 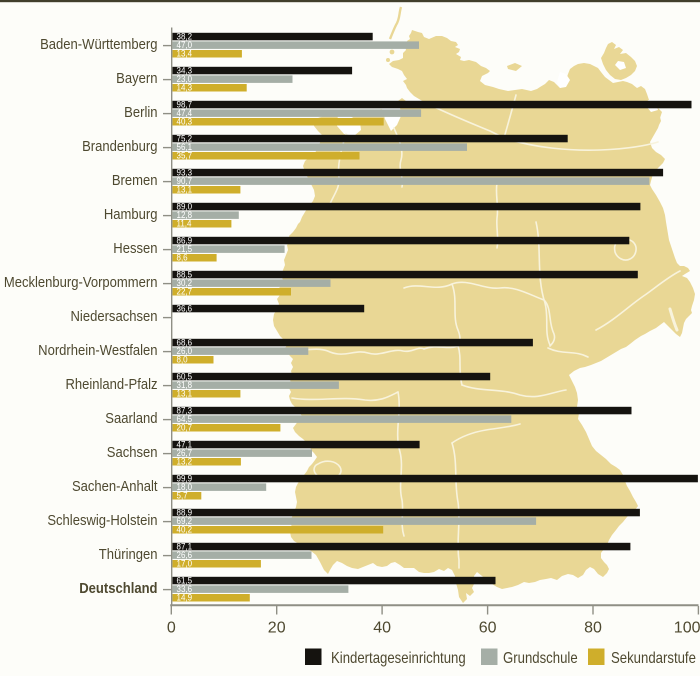 I want to click on svg-text: Niedersachsen, so click(x=114, y=315).